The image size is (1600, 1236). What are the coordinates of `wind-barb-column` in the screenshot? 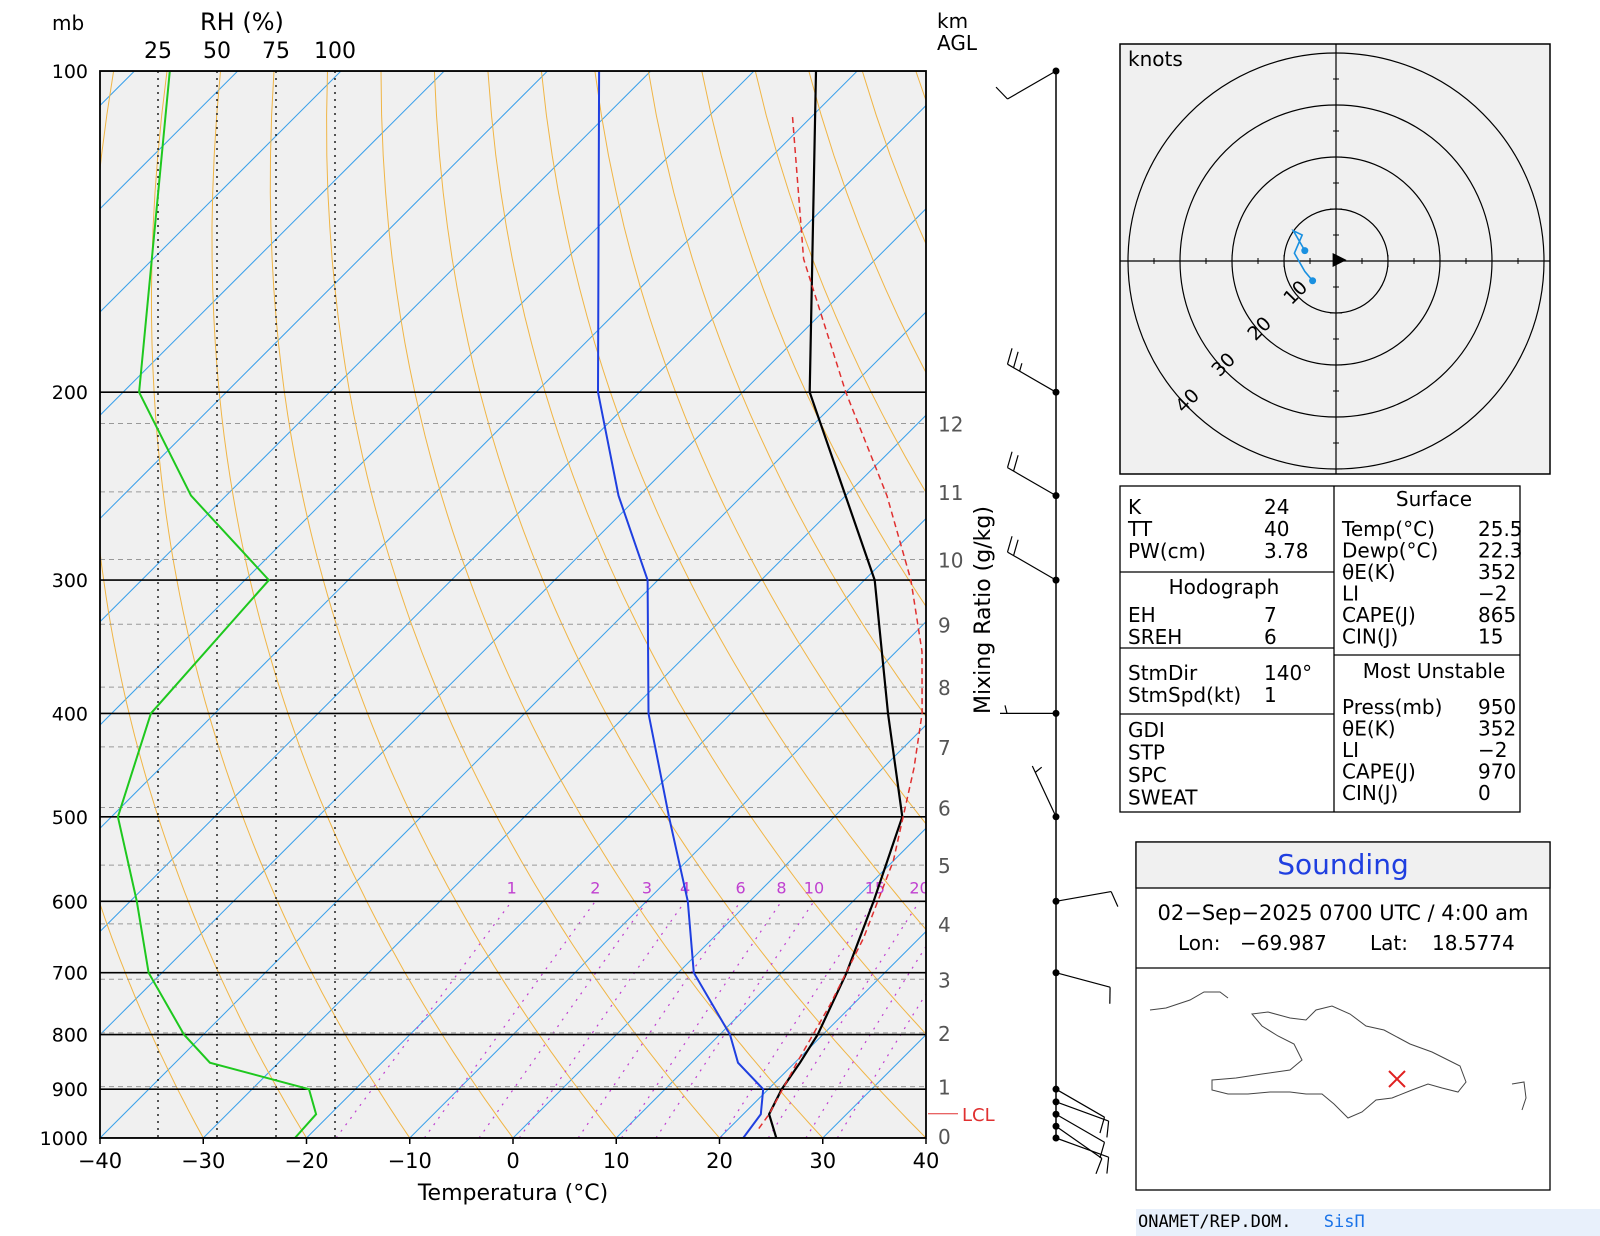 It's located at (1057, 621).